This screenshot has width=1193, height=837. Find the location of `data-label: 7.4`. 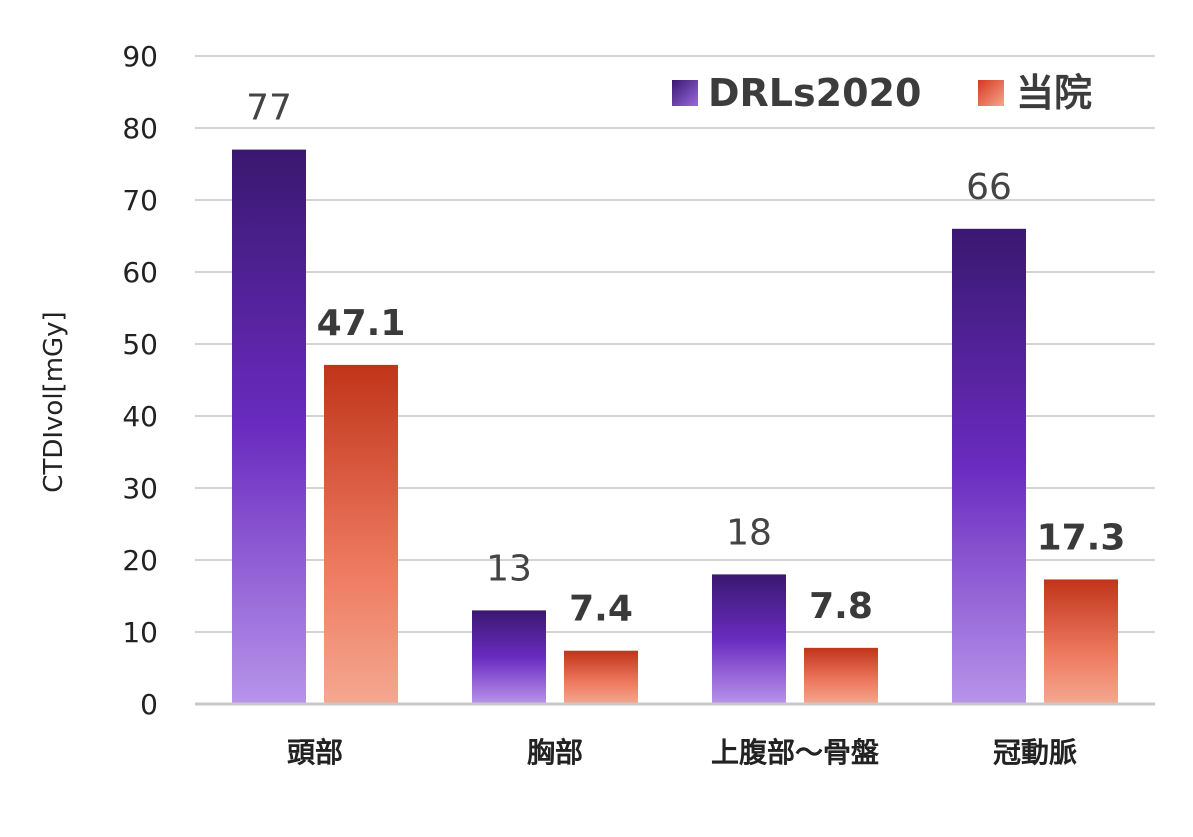

data-label: 7.4 is located at coordinates (601, 609).